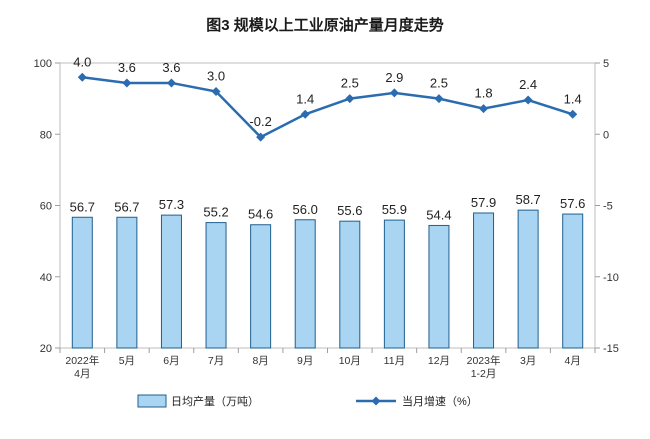 This screenshot has width=650, height=439. I want to click on y-right-tick-label: -15, so click(611, 349).